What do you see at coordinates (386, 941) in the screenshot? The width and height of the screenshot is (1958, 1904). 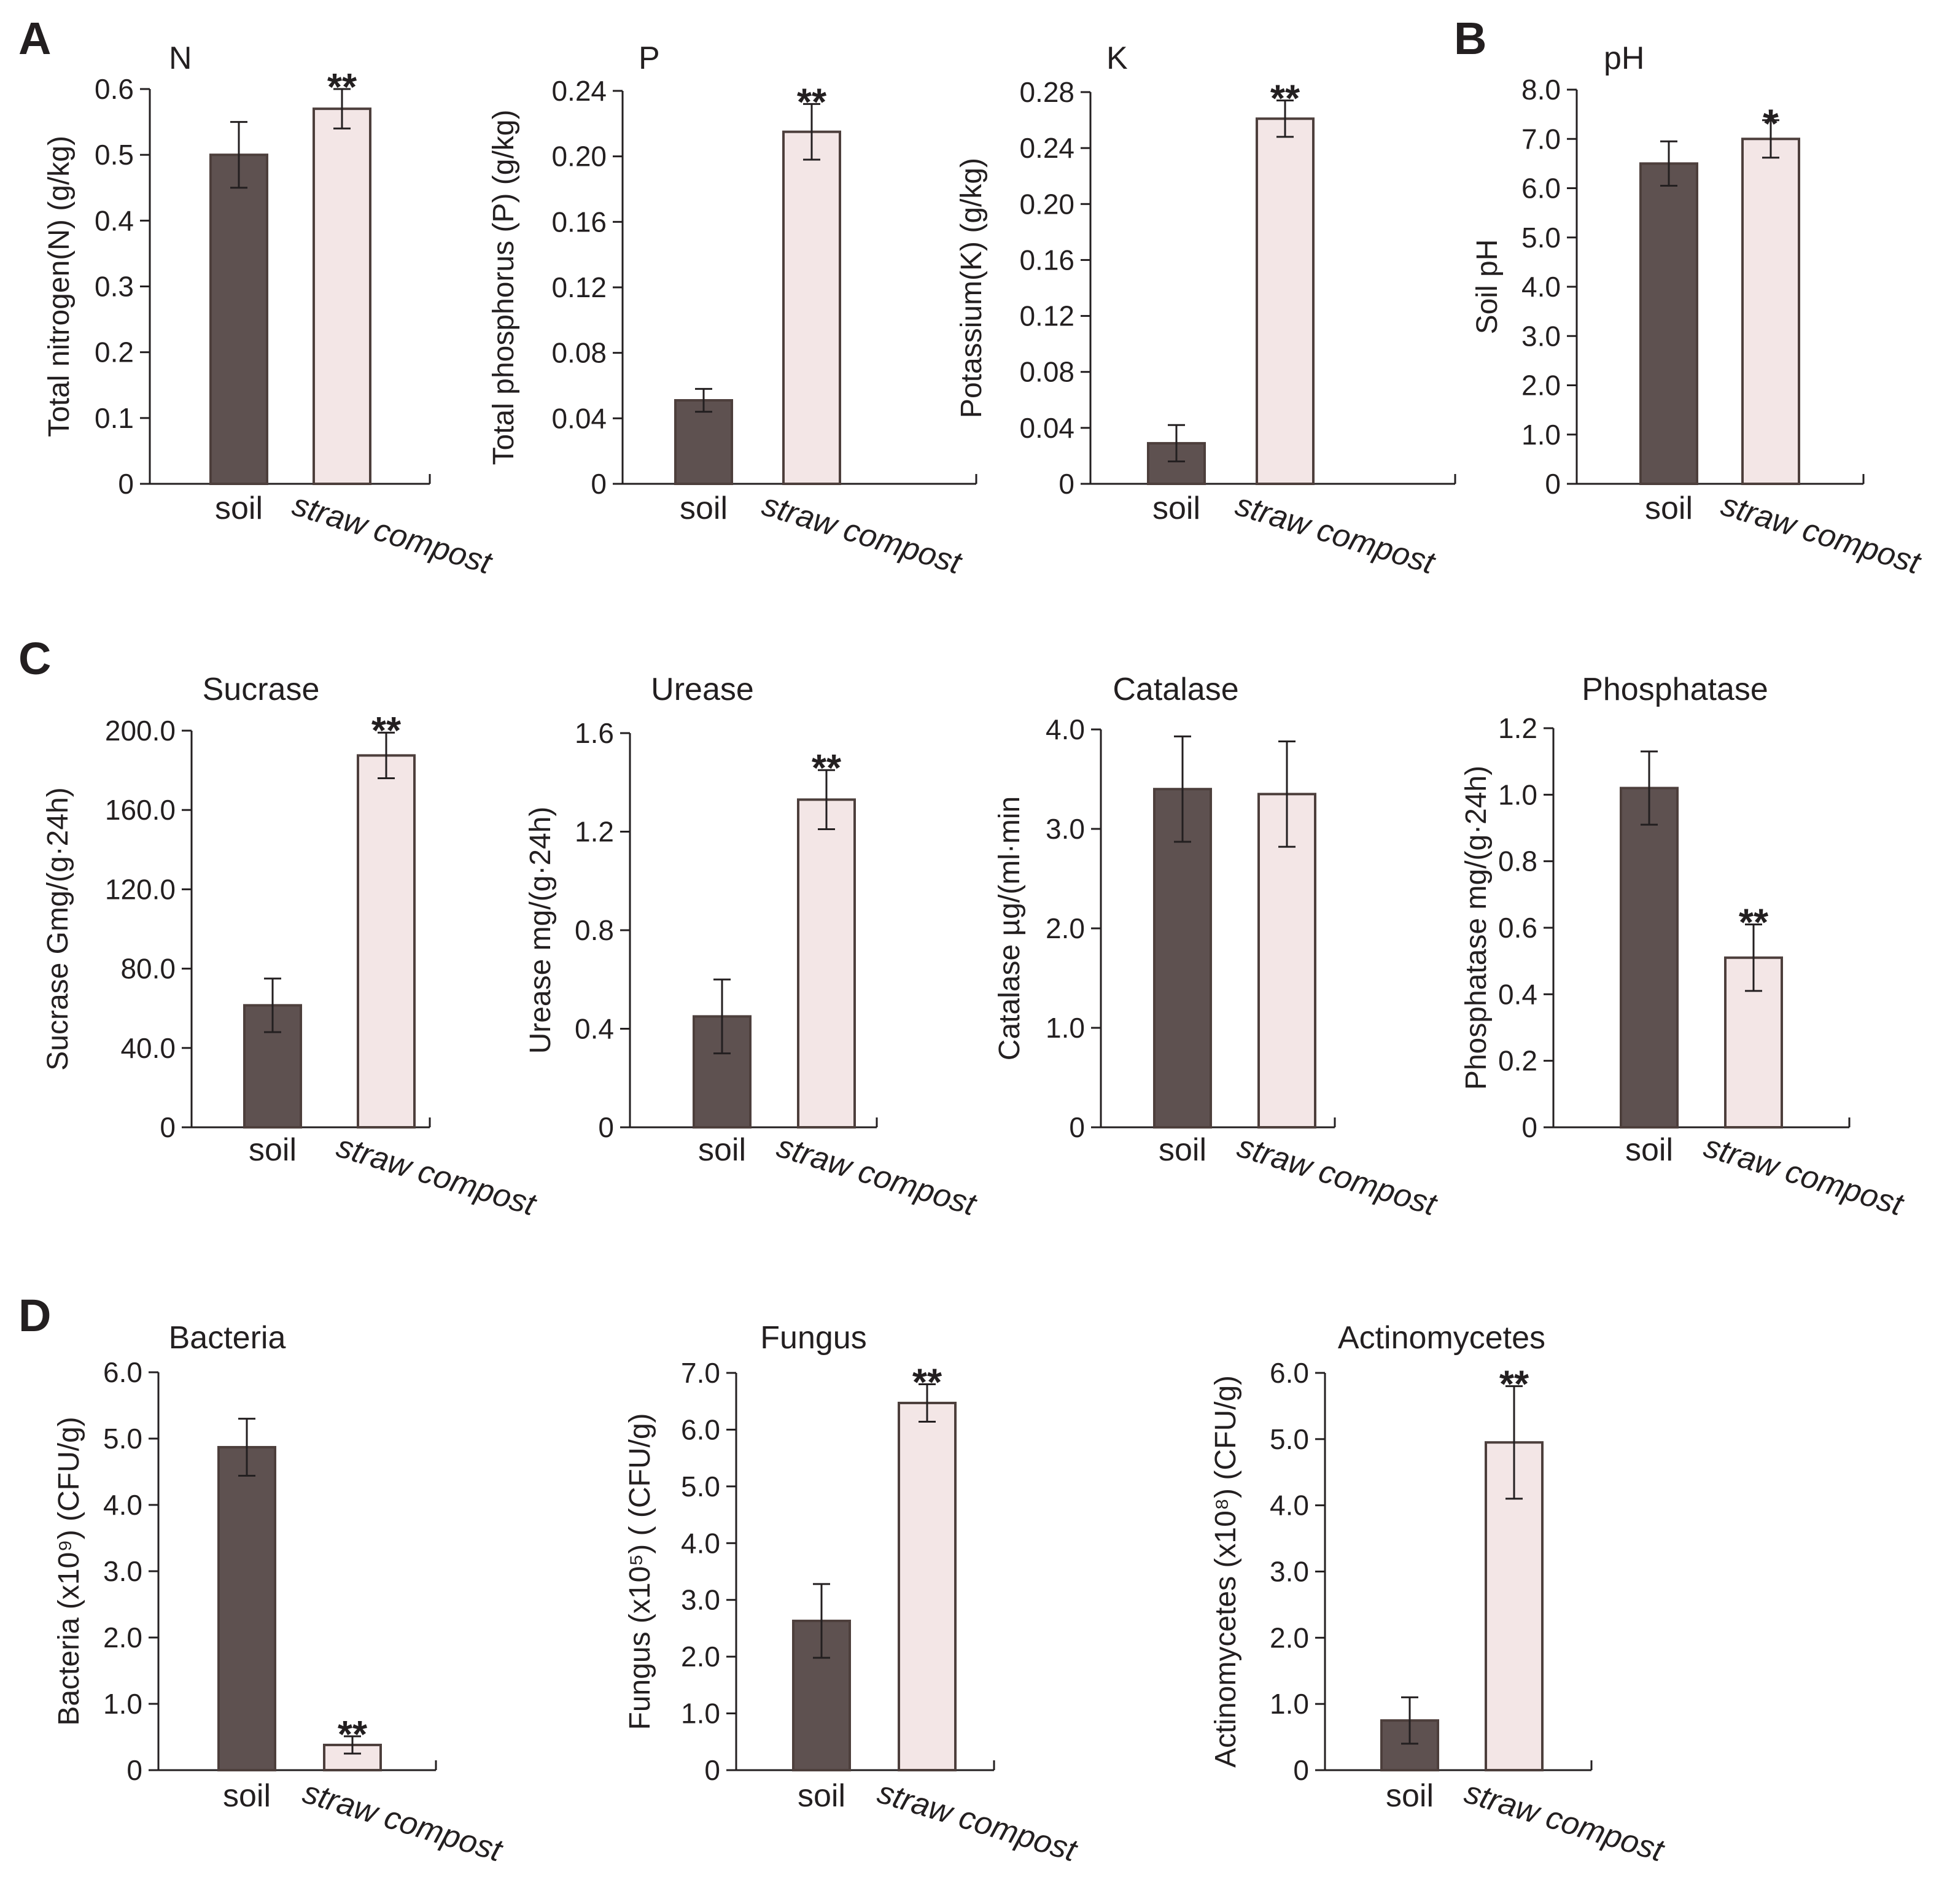 I see `bar-sucrase-straw-compost` at bounding box center [386, 941].